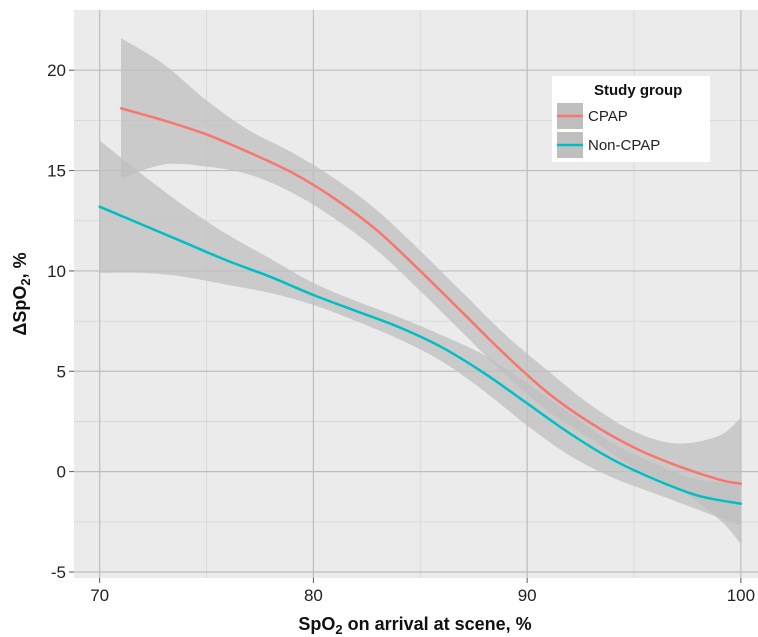 The height and width of the screenshot is (637, 758). I want to click on y-axis-ticks: -5 0 5 10 15 20, so click(60, 321).